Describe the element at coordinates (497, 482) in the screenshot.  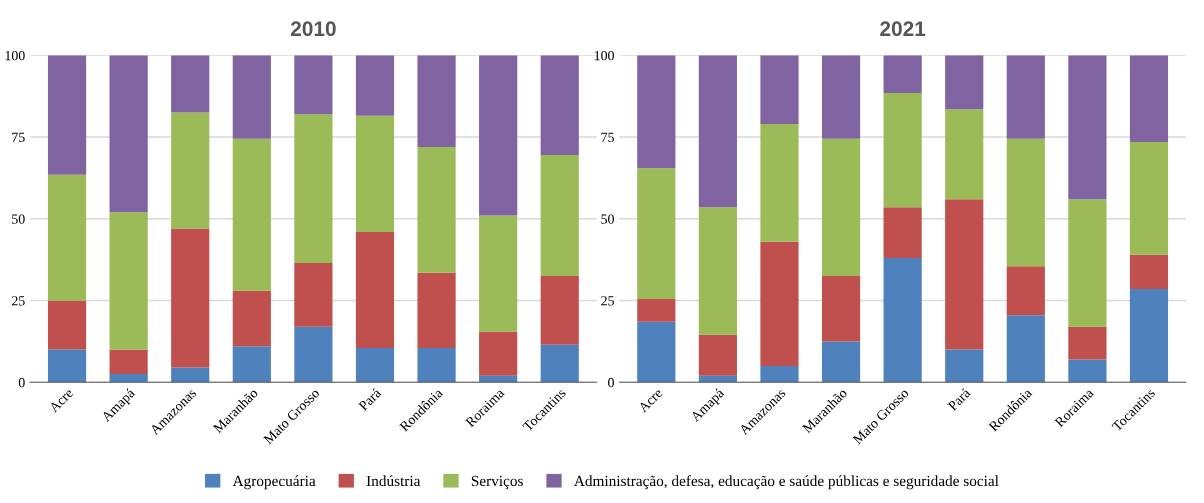
I see `legend-label: Serviços` at that location.